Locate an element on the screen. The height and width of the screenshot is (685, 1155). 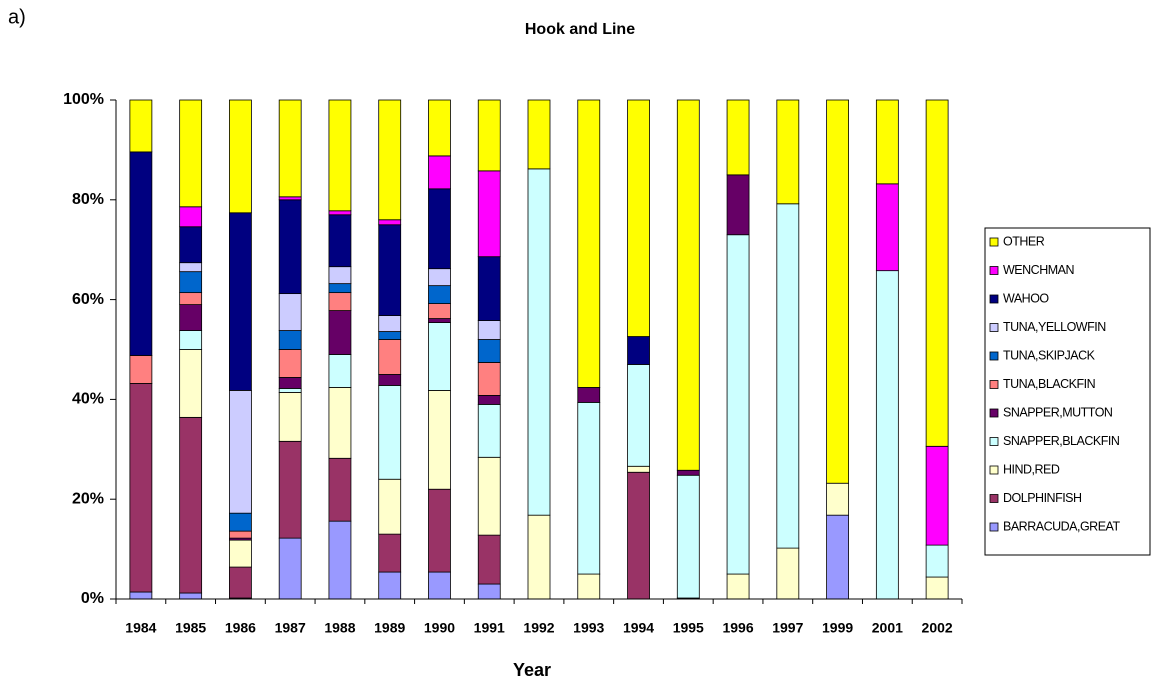
x-tick-label: 1993 is located at coordinates (588, 628).